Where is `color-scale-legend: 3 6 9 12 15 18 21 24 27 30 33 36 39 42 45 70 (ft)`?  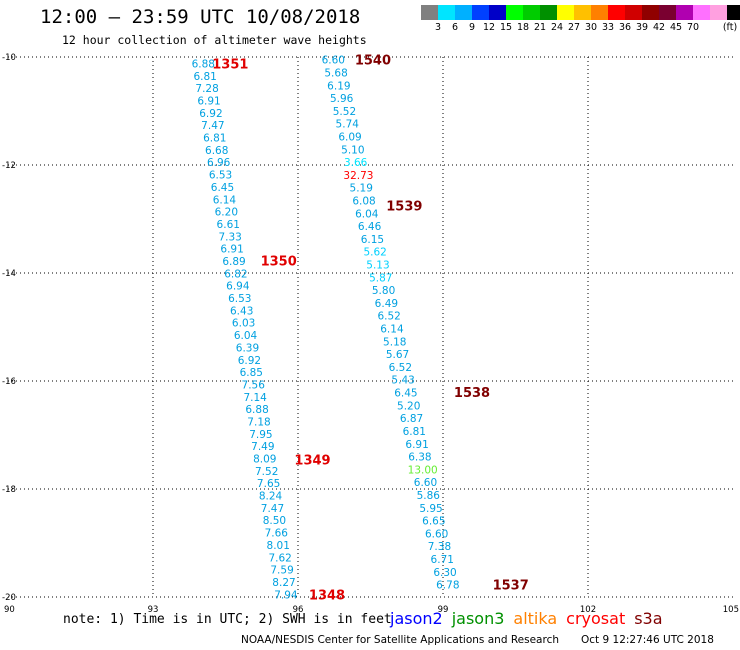 color-scale-legend: 3 6 9 12 15 18 21 24 27 30 33 36 39 42 45 70 (ft) is located at coordinates (580, 19).